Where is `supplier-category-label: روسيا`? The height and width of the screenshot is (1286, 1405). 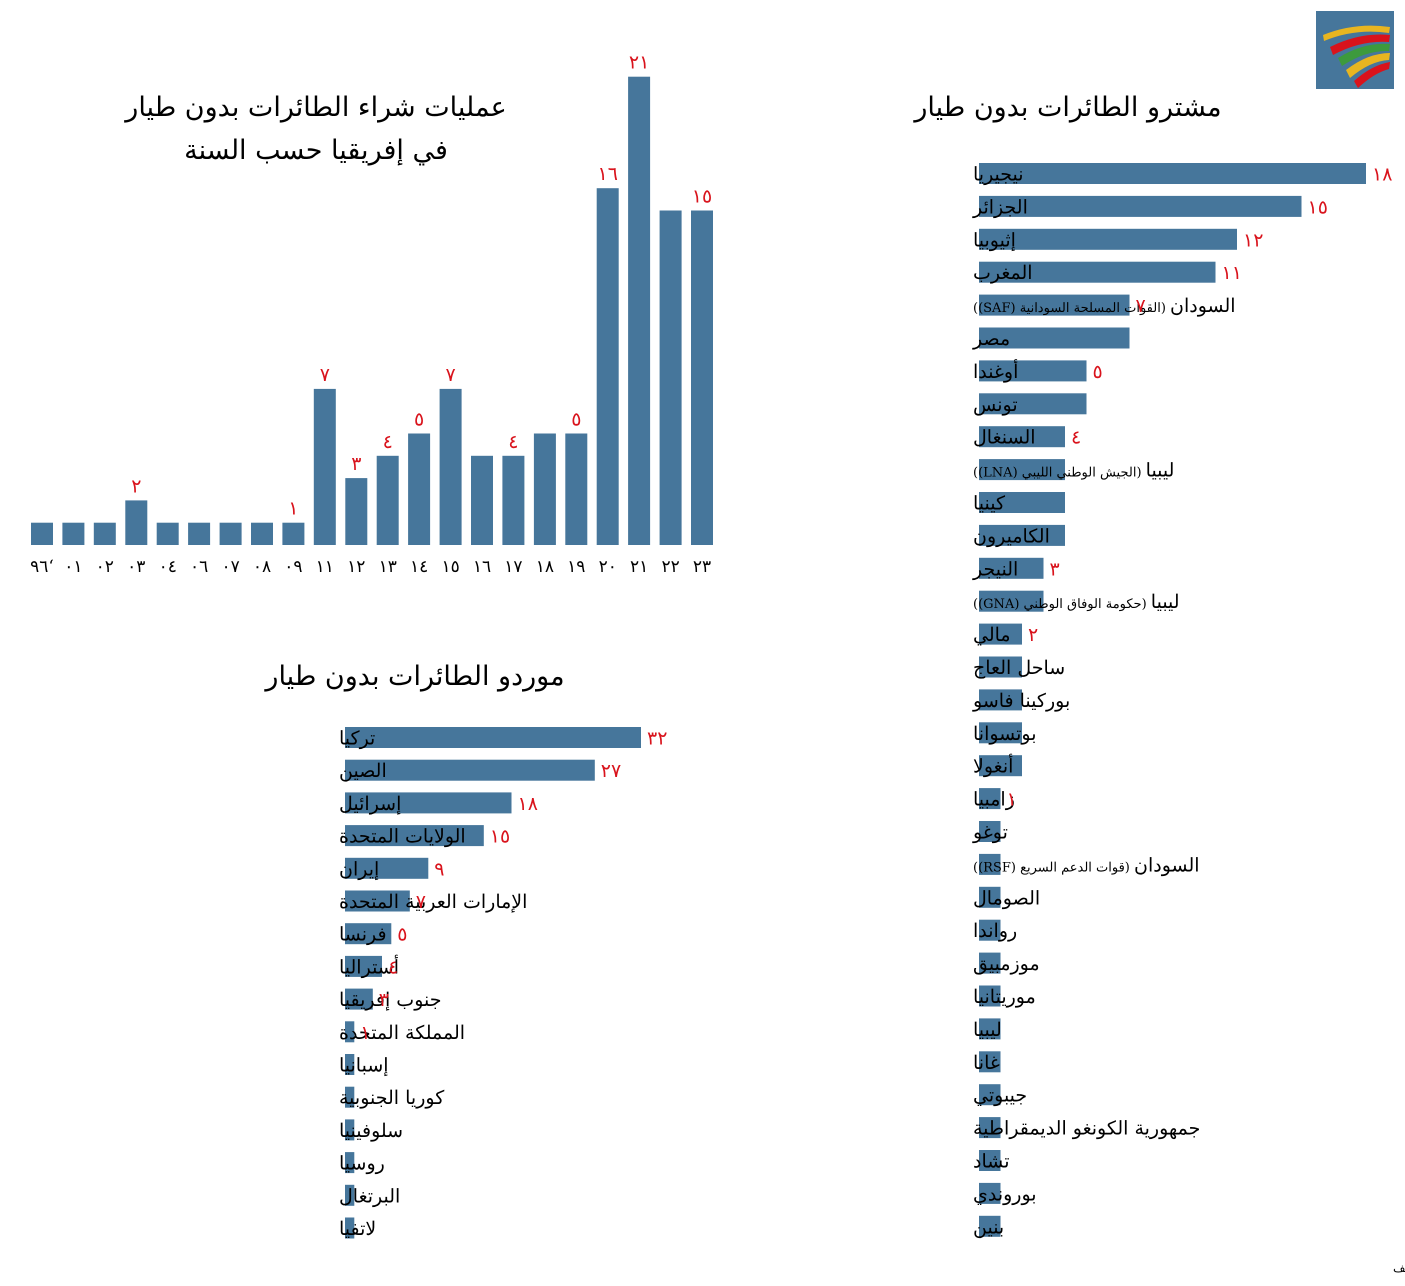 supplier-category-label: روسيا is located at coordinates (362, 1164).